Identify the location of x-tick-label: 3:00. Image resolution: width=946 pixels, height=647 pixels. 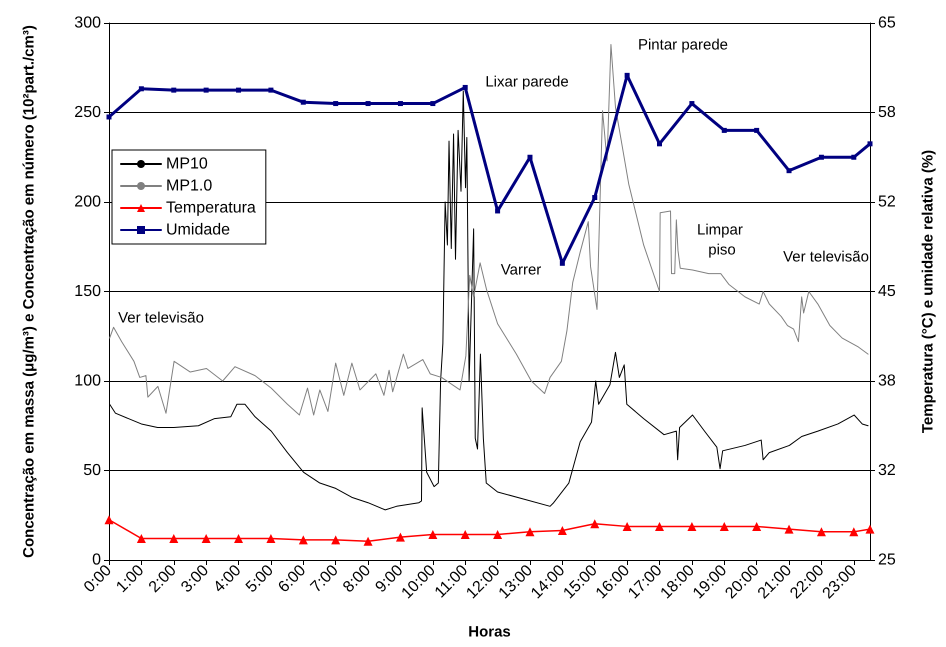
(195, 579).